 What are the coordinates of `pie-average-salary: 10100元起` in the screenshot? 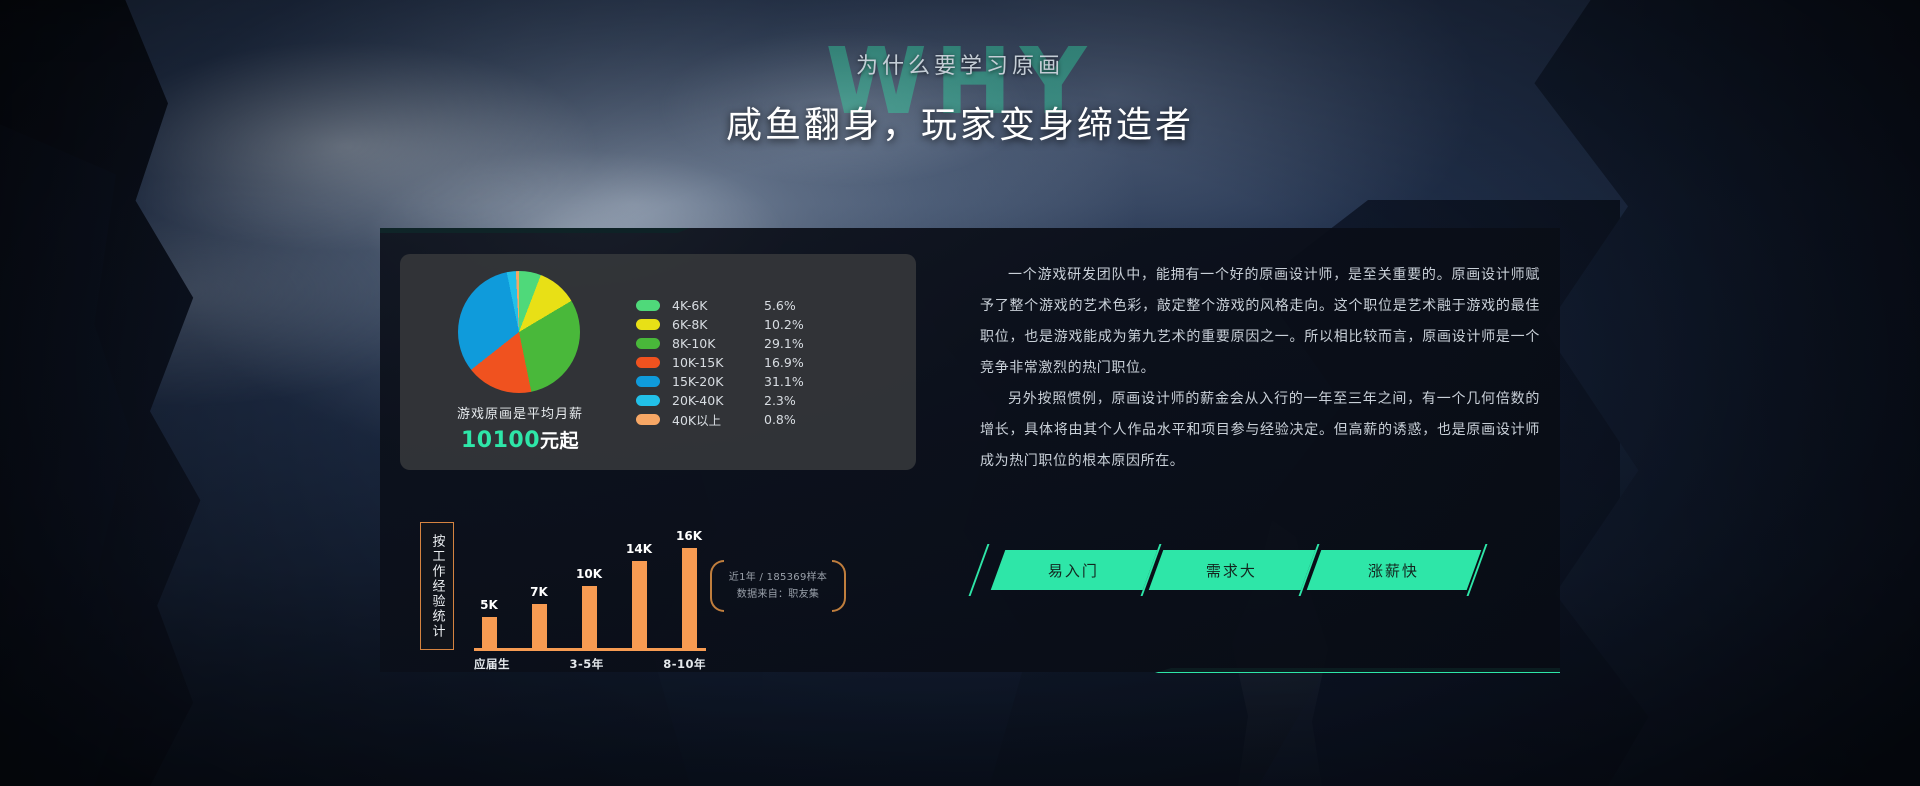 It's located at (520, 439).